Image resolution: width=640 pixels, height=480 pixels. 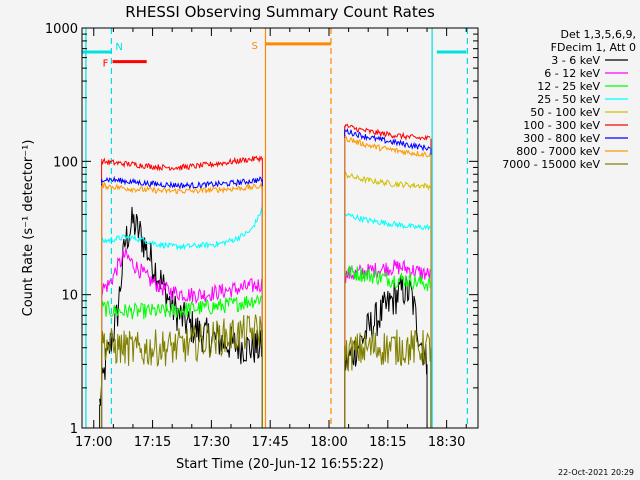 What do you see at coordinates (565, 112) in the screenshot?
I see `legend-entry-label-4: 50 - 100 keV` at bounding box center [565, 112].